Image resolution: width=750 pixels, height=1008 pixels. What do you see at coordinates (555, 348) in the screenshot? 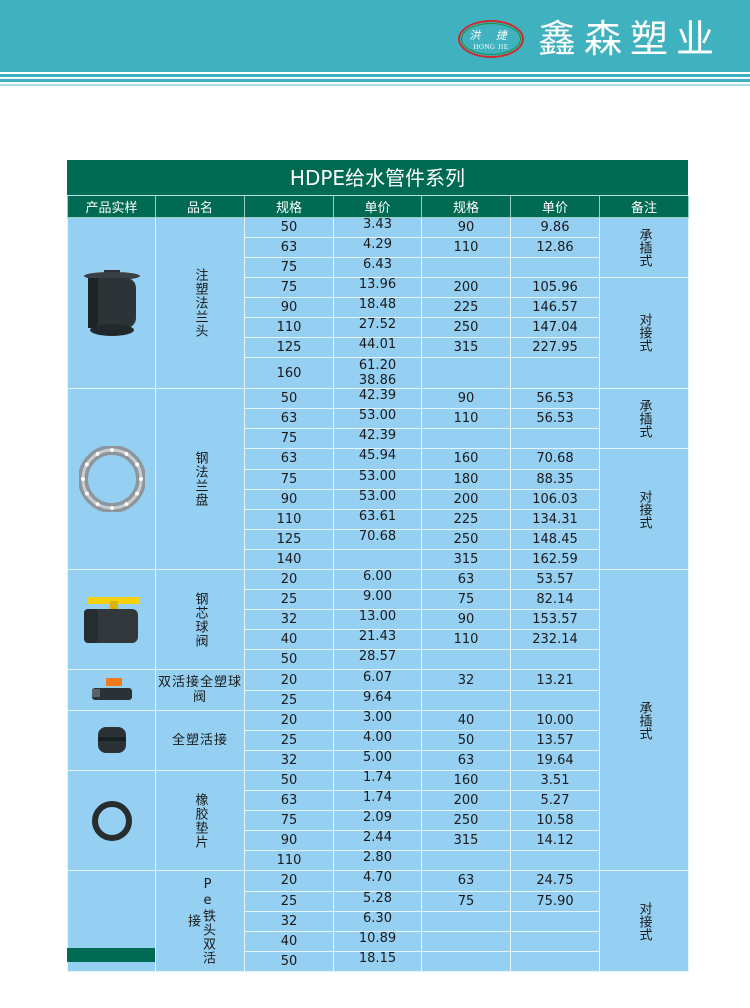
I see `price-right: 227.95` at bounding box center [555, 348].